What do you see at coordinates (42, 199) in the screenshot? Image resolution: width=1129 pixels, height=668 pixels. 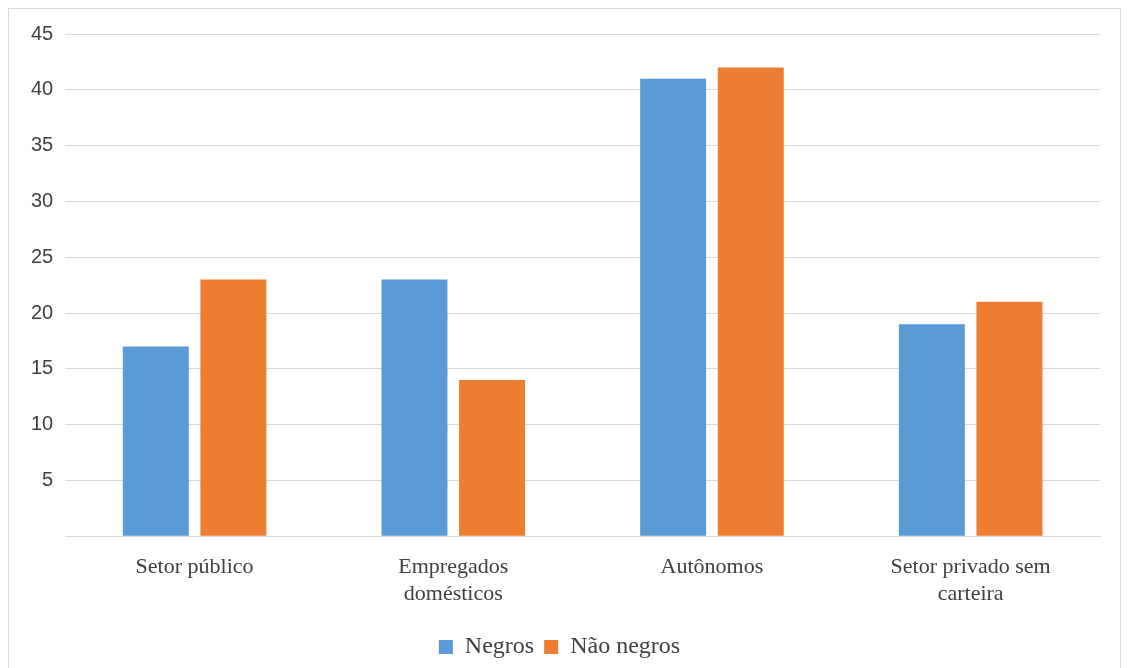 I see `y-tick-label: 30` at bounding box center [42, 199].